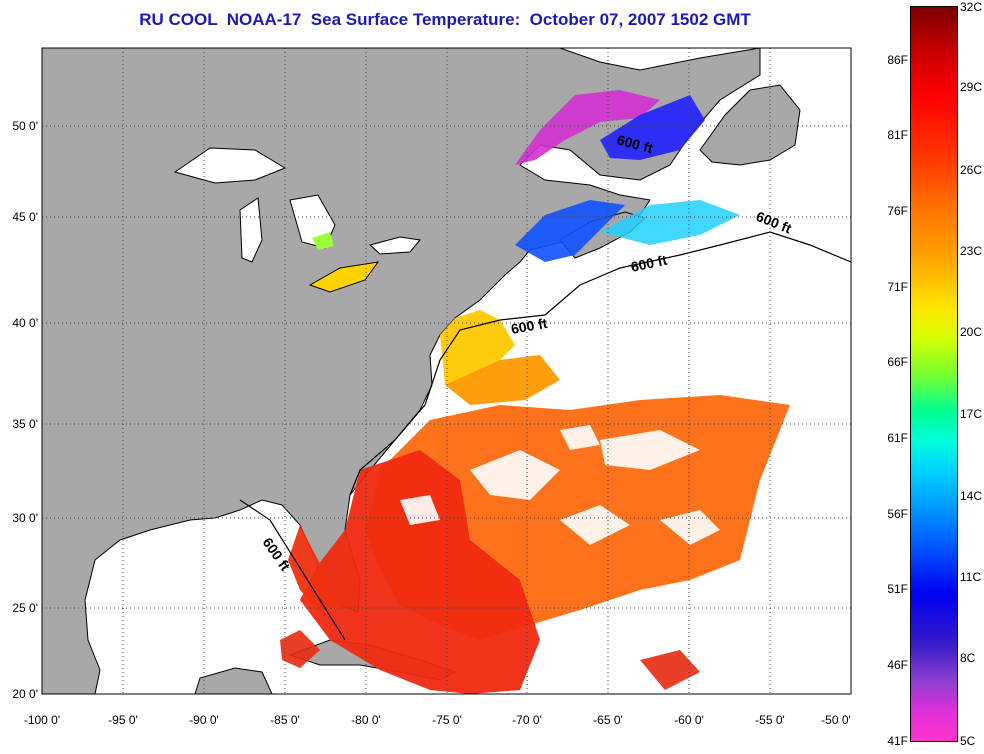 The image size is (984, 754). I want to click on lake-ontario, so click(394, 245).